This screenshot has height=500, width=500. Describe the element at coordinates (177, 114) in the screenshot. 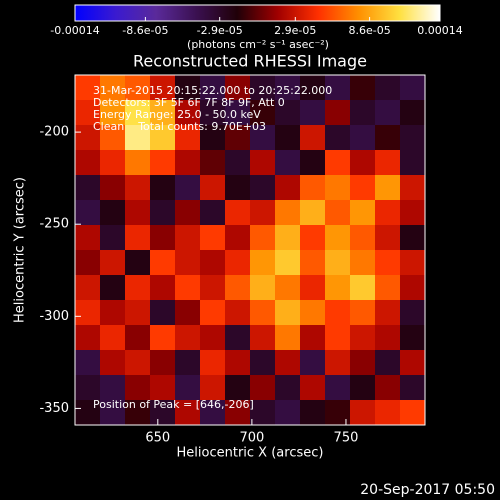

I see `annotation: Energy Range: 25.0 - 50.0 keV` at that location.